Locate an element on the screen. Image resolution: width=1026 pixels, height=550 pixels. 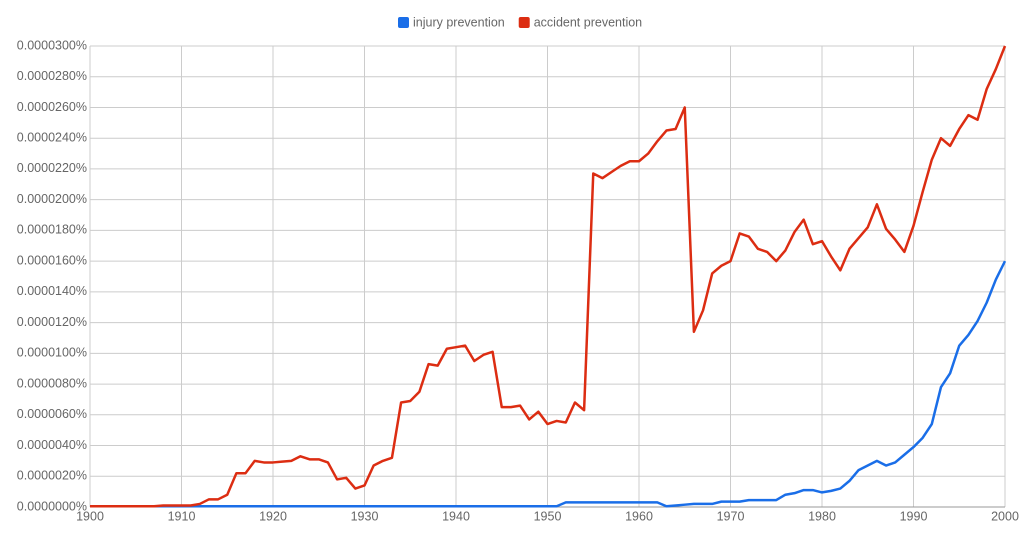
y-tick-label: 0.0000000% is located at coordinates (52, 506).